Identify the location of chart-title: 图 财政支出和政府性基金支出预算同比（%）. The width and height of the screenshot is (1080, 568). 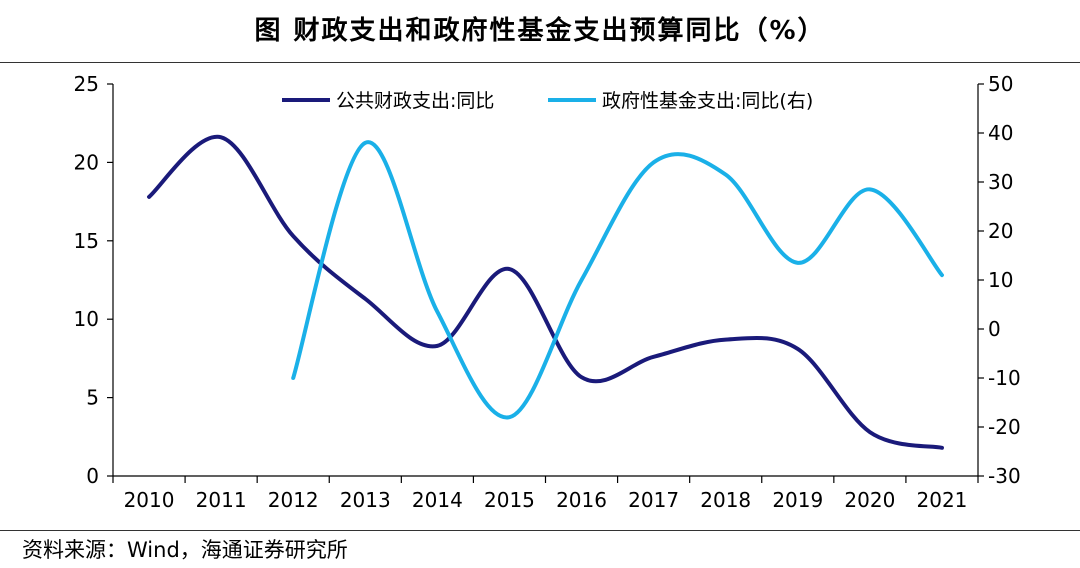
(540, 31).